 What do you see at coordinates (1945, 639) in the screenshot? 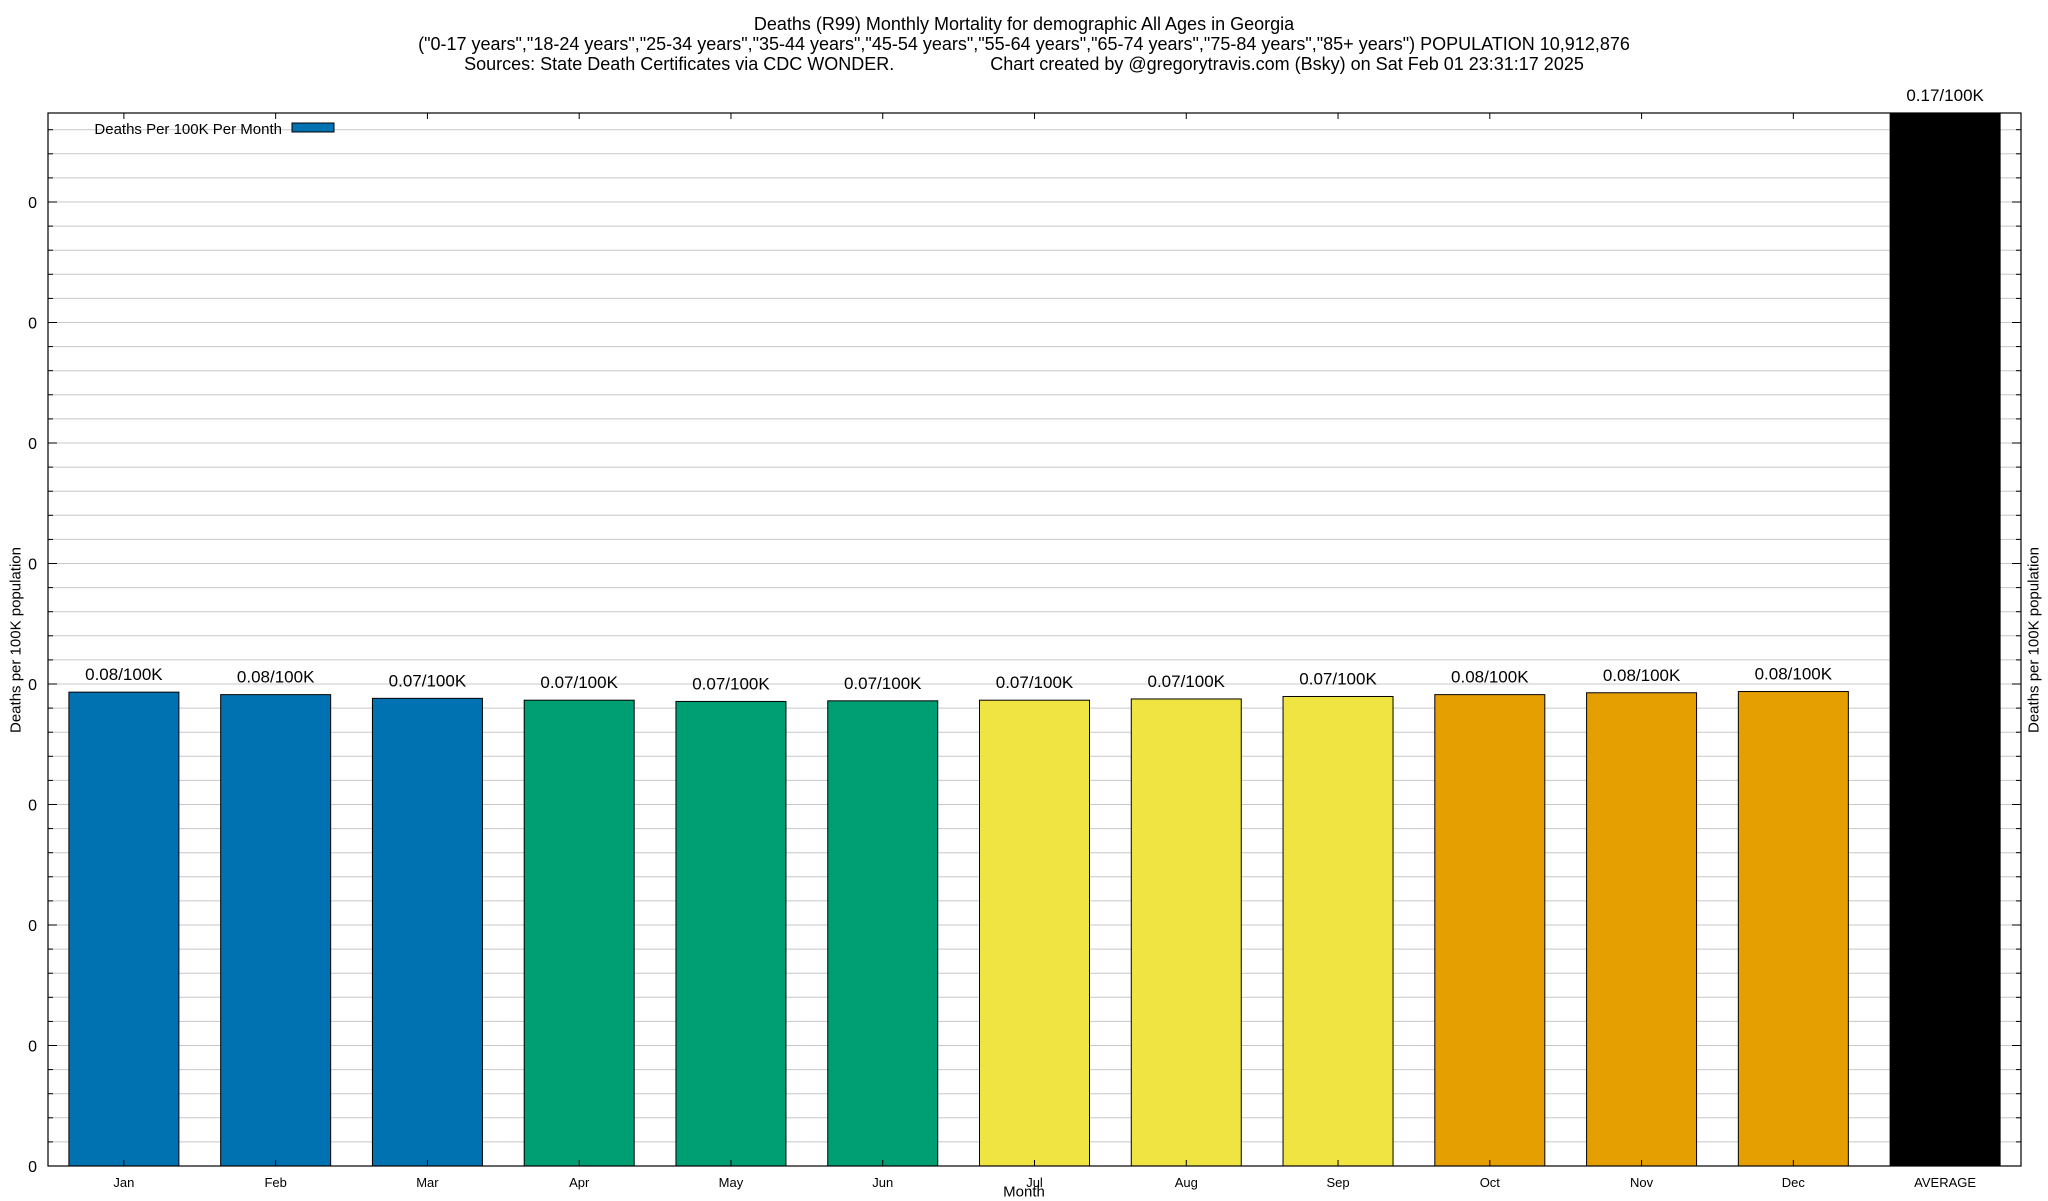
I see `bar-average` at bounding box center [1945, 639].